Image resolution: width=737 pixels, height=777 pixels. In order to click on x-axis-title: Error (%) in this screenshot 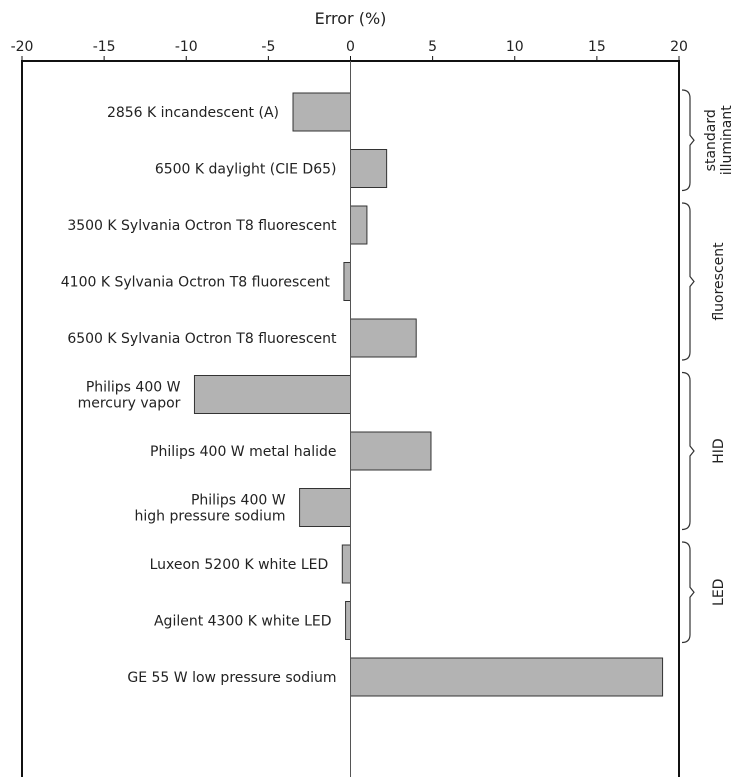, I will do `click(351, 18)`.